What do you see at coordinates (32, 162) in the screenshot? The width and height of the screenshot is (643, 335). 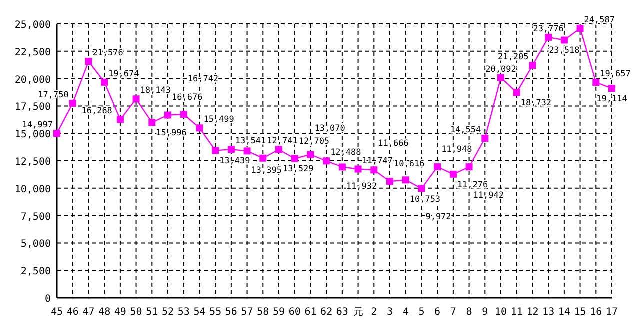 I see `y-tick-label: 12,500` at bounding box center [32, 162].